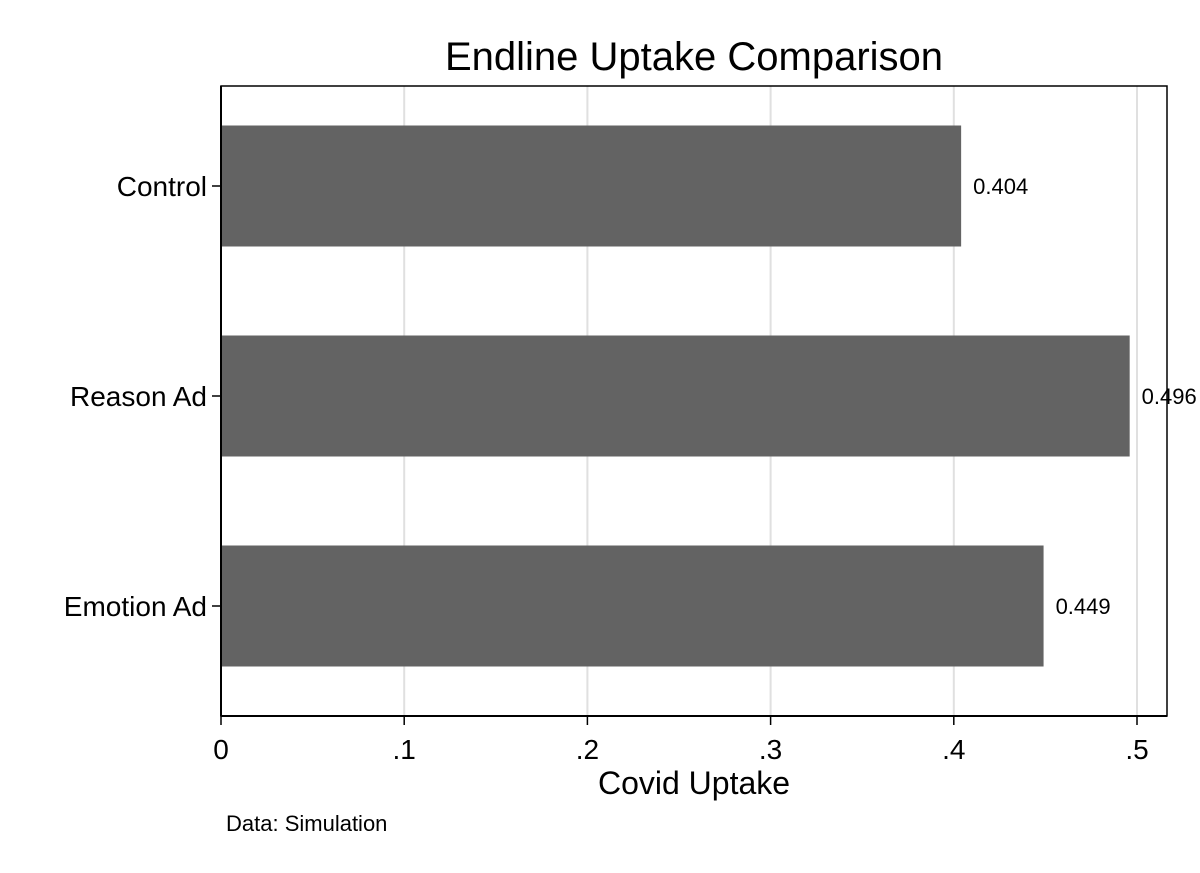 The image size is (1200, 873). I want to click on category-labels: Control Reason Ad Emotion Ad, so click(142, 396).